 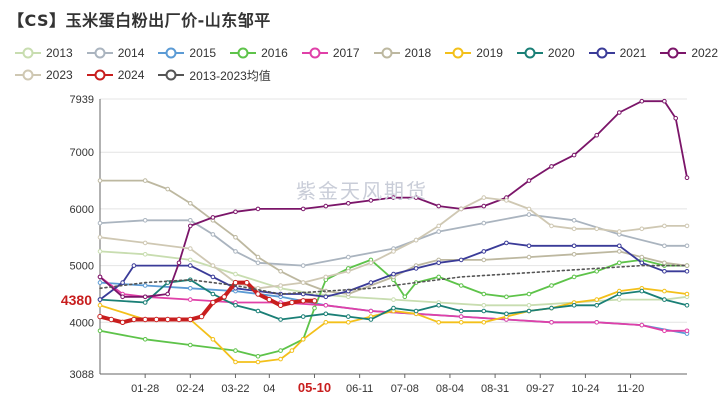 What do you see at coordinates (617, 53) in the screenshot?
I see `legend-item-2021: 2021` at bounding box center [617, 53].